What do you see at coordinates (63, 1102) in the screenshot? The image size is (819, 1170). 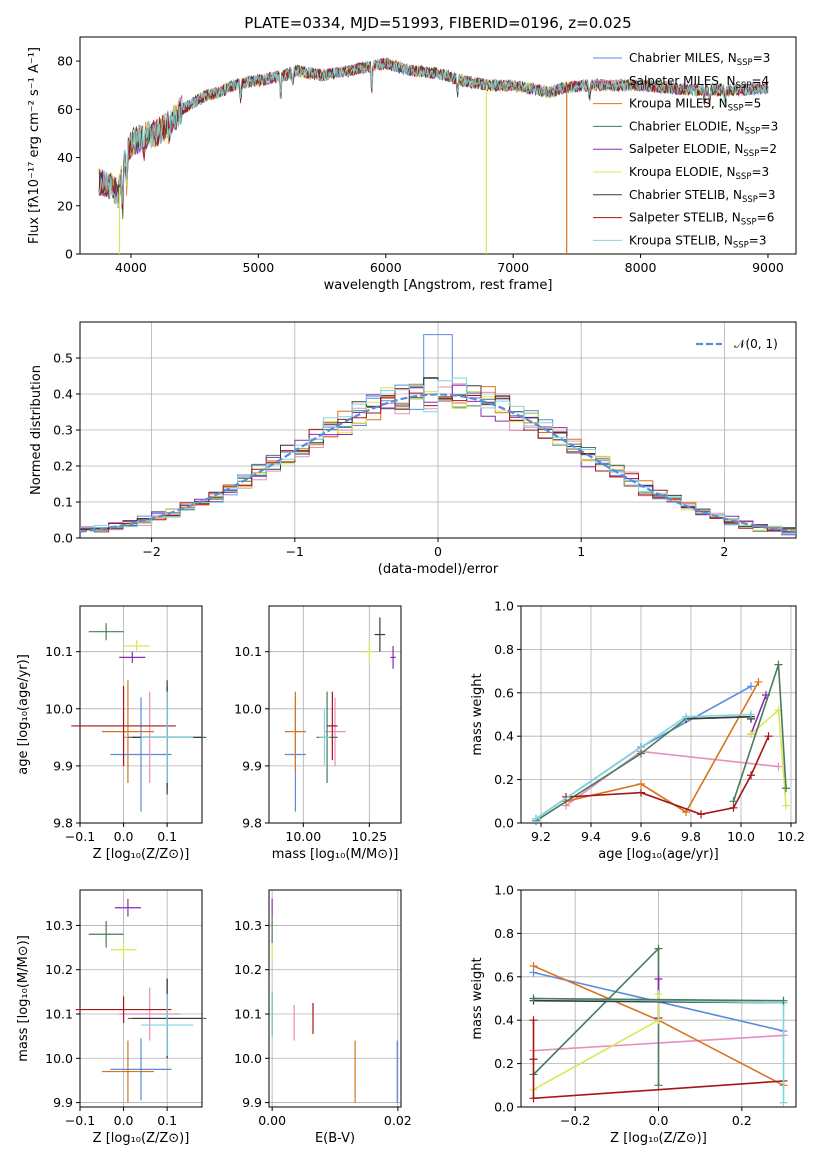 I see `y-tick-label: 9.9` at bounding box center [63, 1102].